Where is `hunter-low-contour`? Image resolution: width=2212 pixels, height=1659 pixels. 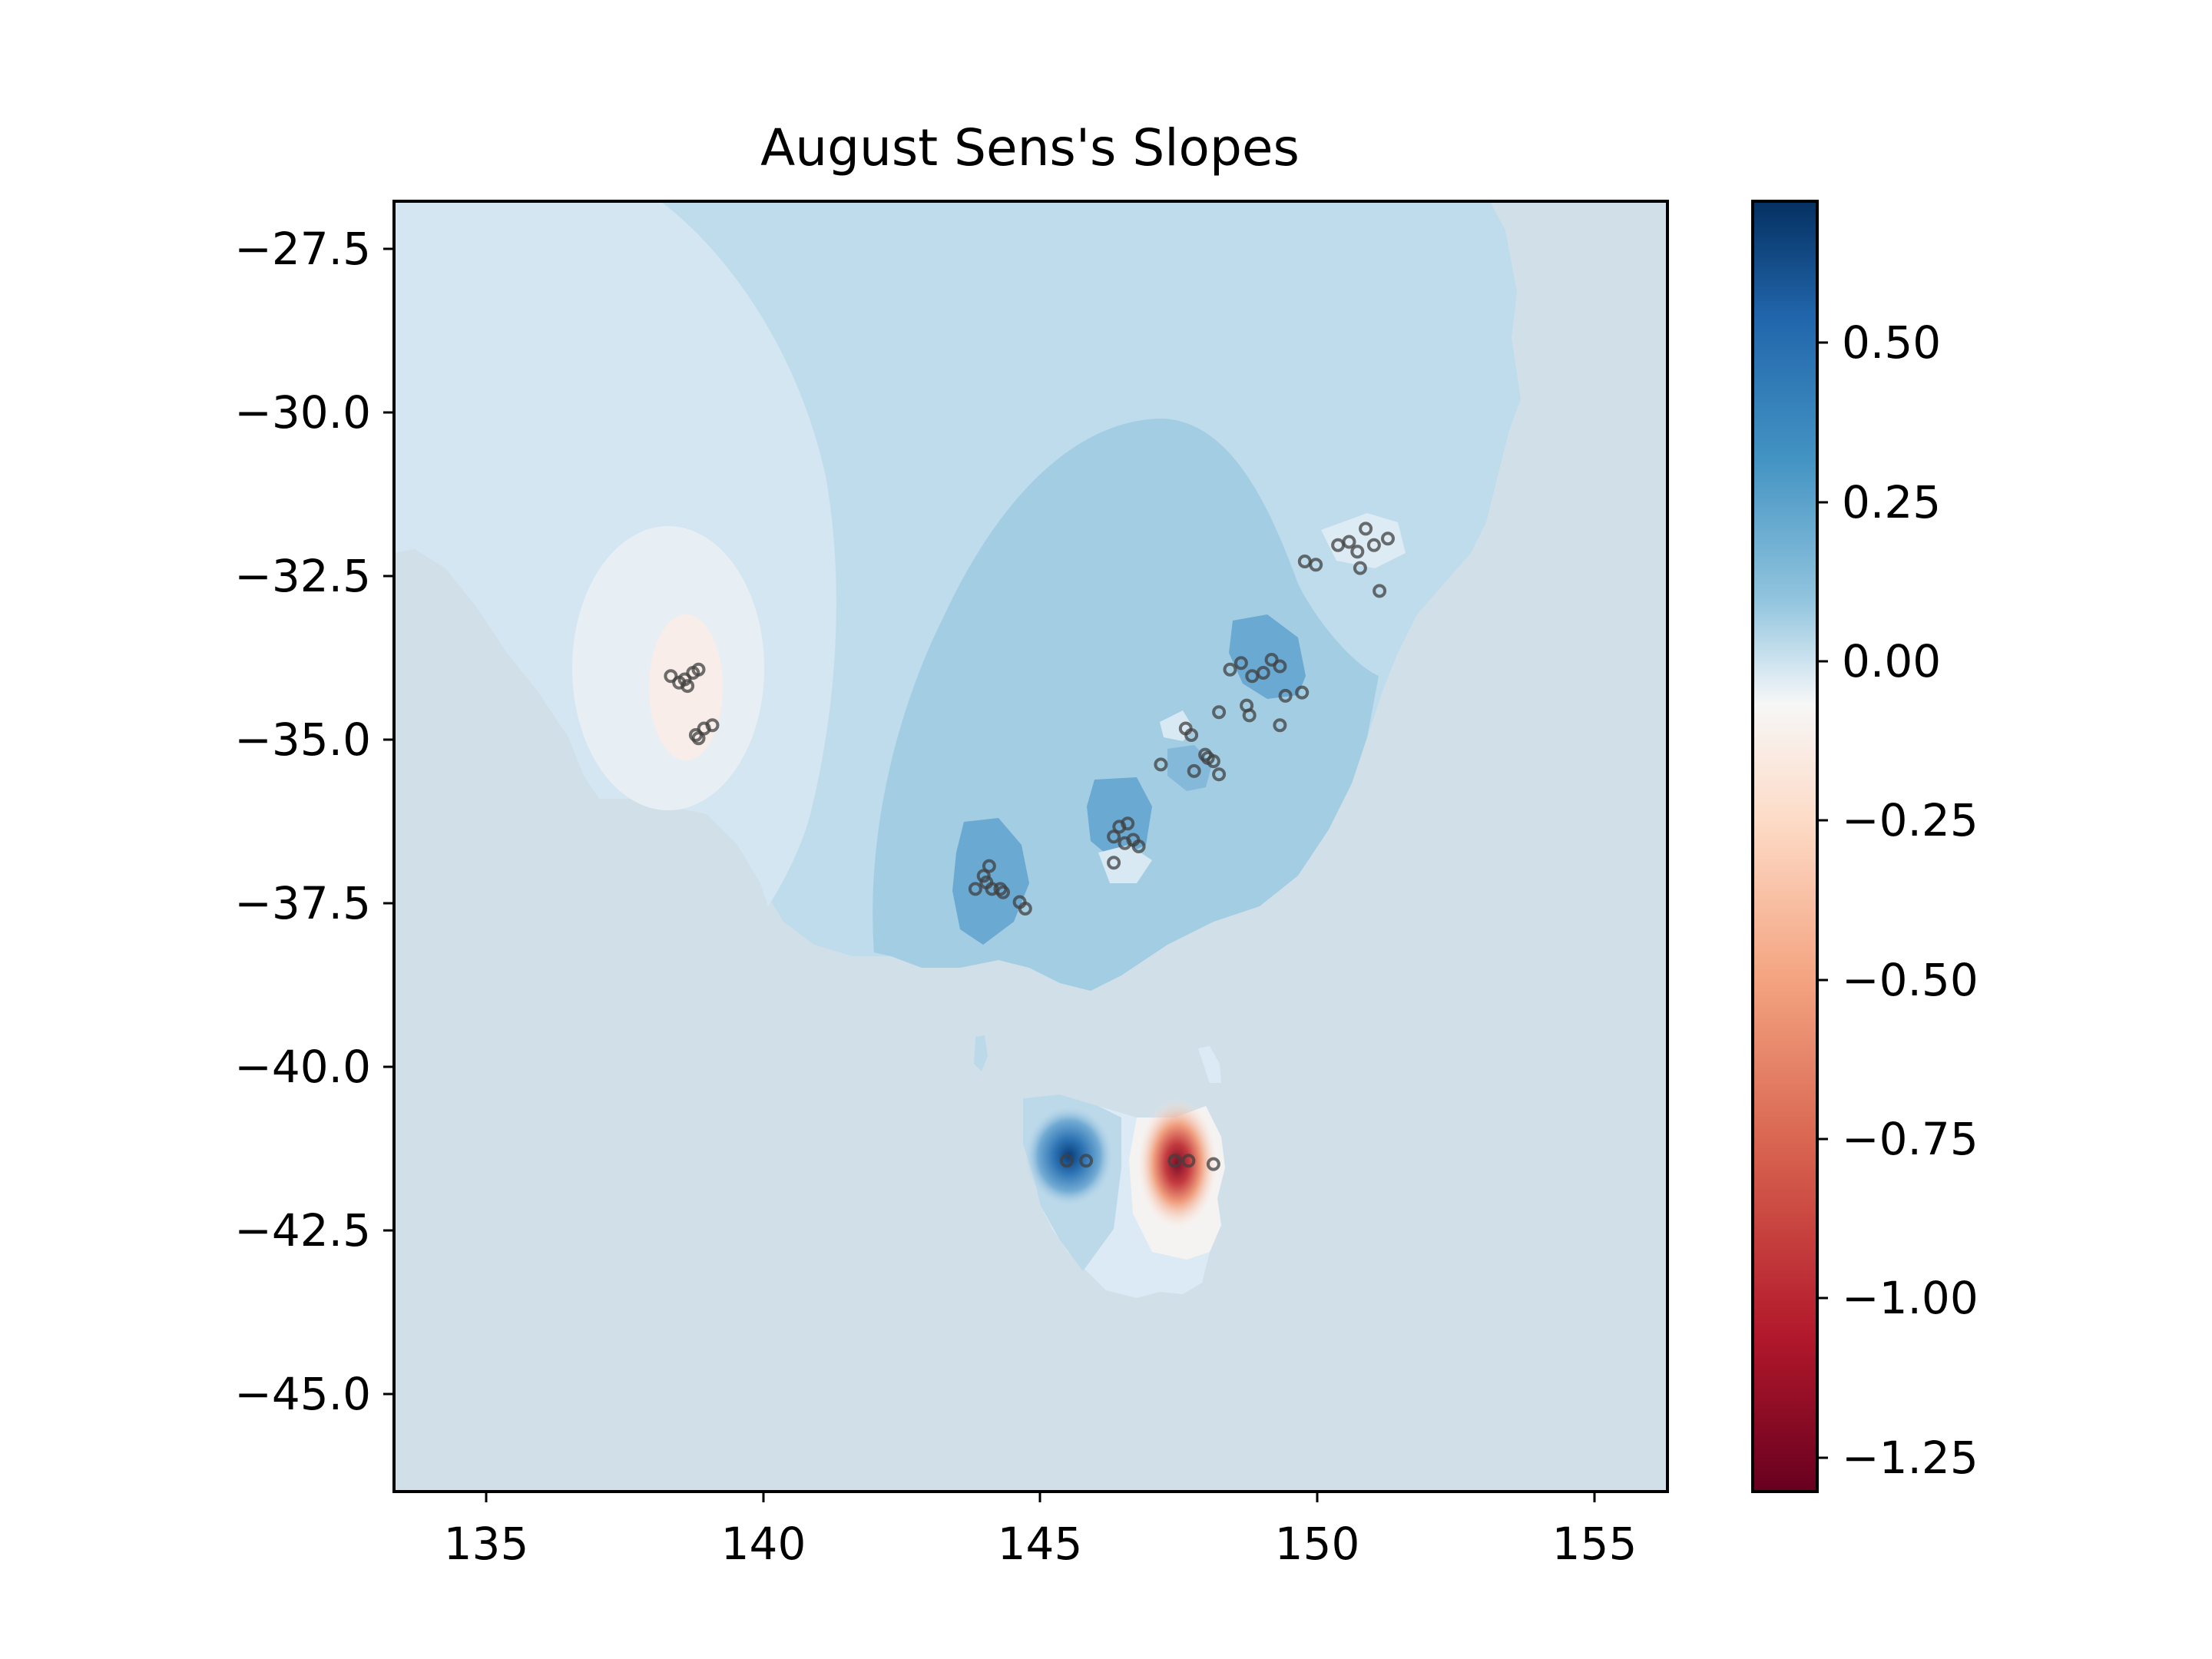 hunter-low-contour is located at coordinates (1363, 541).